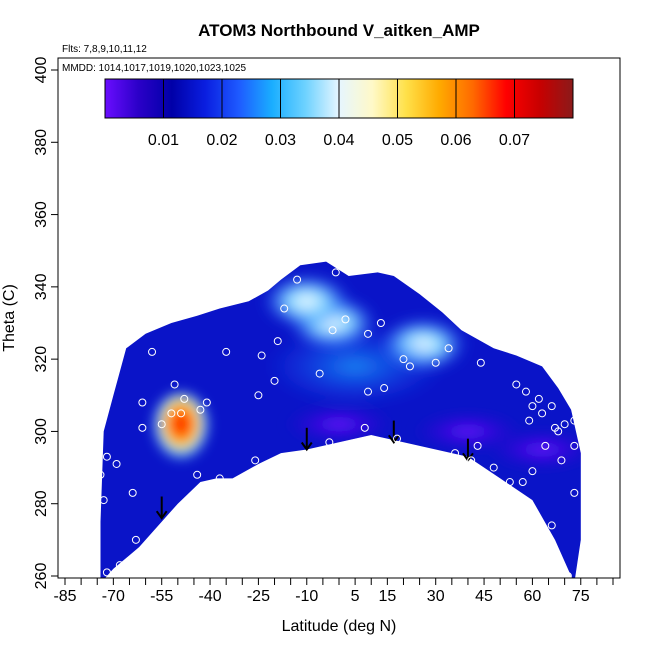  What do you see at coordinates (397, 140) in the screenshot?
I see `colorbar-tick-label: 0.05` at bounding box center [397, 140].